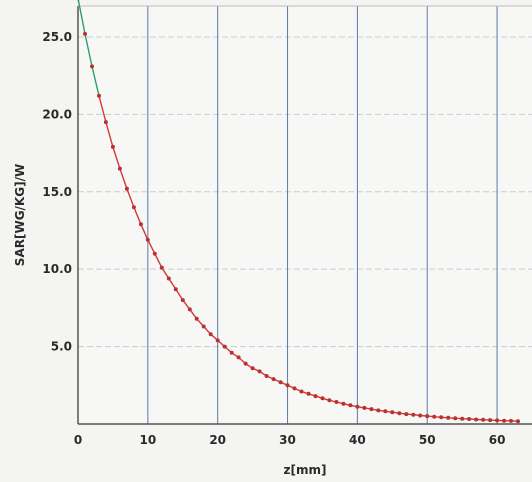 The image size is (532, 482). What do you see at coordinates (305, 470) in the screenshot?
I see `x-axis-label: z[mm]` at bounding box center [305, 470].